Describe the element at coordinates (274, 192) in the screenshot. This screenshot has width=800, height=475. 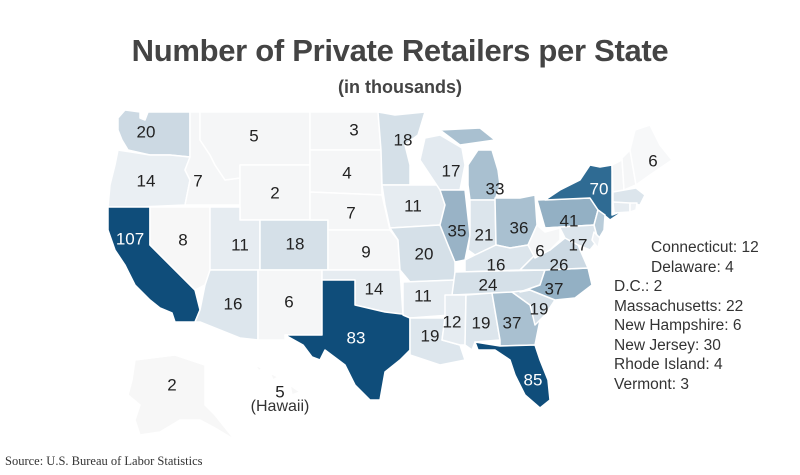
I see `label-wy: 2` at that location.